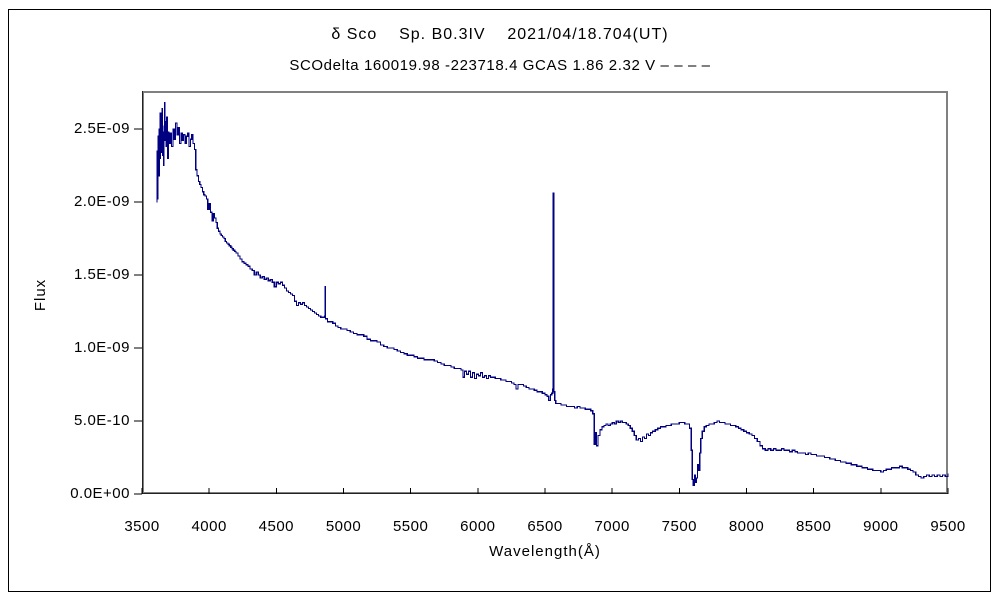 The height and width of the screenshot is (600, 1000). What do you see at coordinates (500, 34) in the screenshot?
I see `chart-title-line-1: δ Sco Sp. B0.3IV 2021/04/18.704(UT)` at bounding box center [500, 34].